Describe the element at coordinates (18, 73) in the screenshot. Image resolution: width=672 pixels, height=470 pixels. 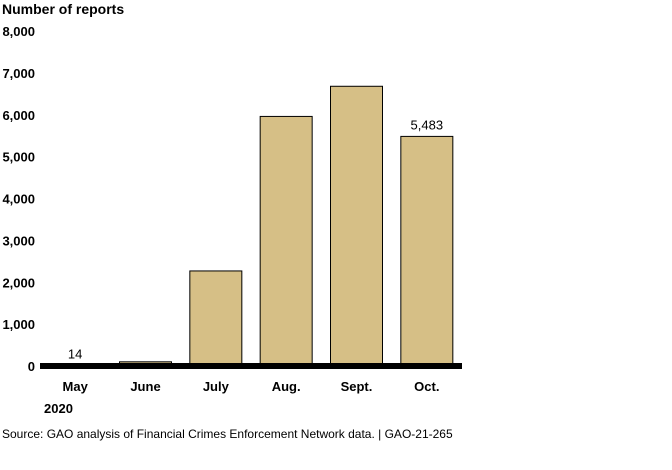
I see `y-tick-label: 7,000` at that location.